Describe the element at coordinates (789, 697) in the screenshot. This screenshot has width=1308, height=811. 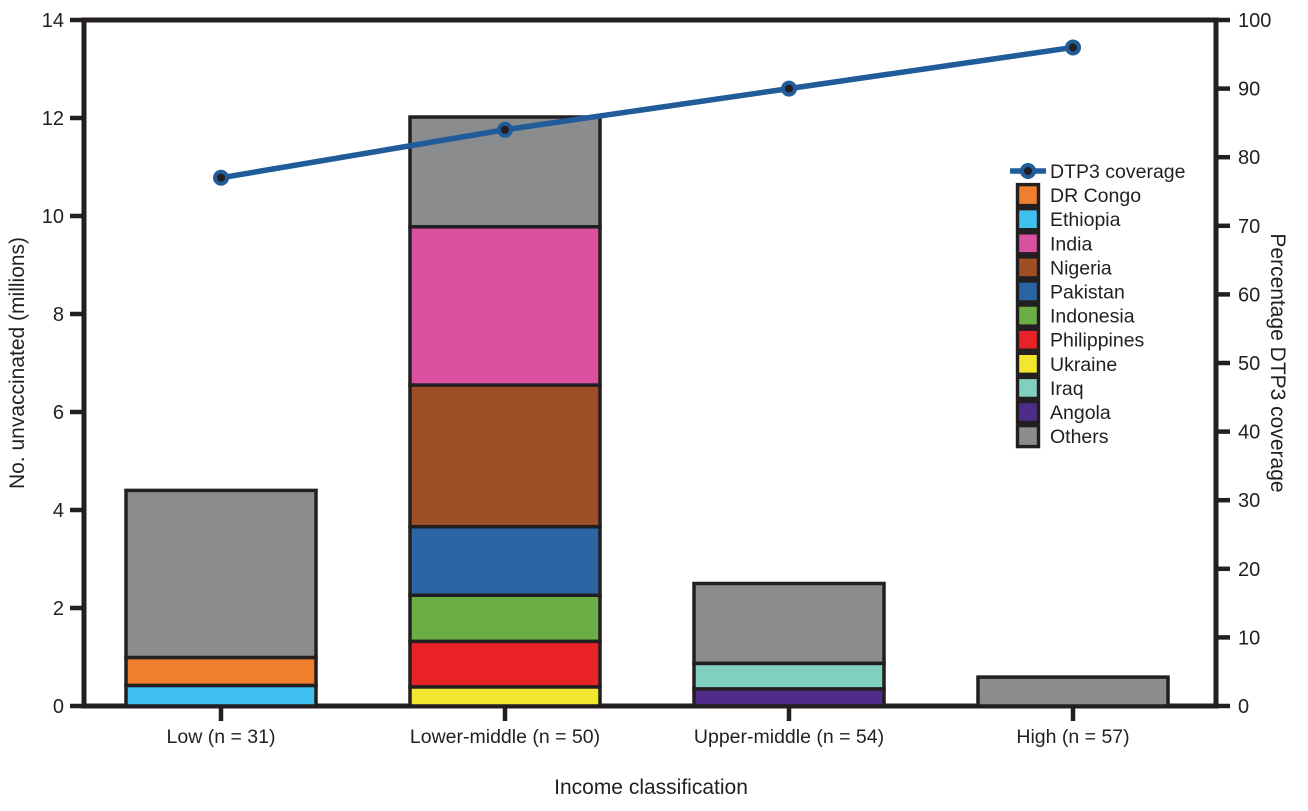
I see `bar-segment-angola` at that location.